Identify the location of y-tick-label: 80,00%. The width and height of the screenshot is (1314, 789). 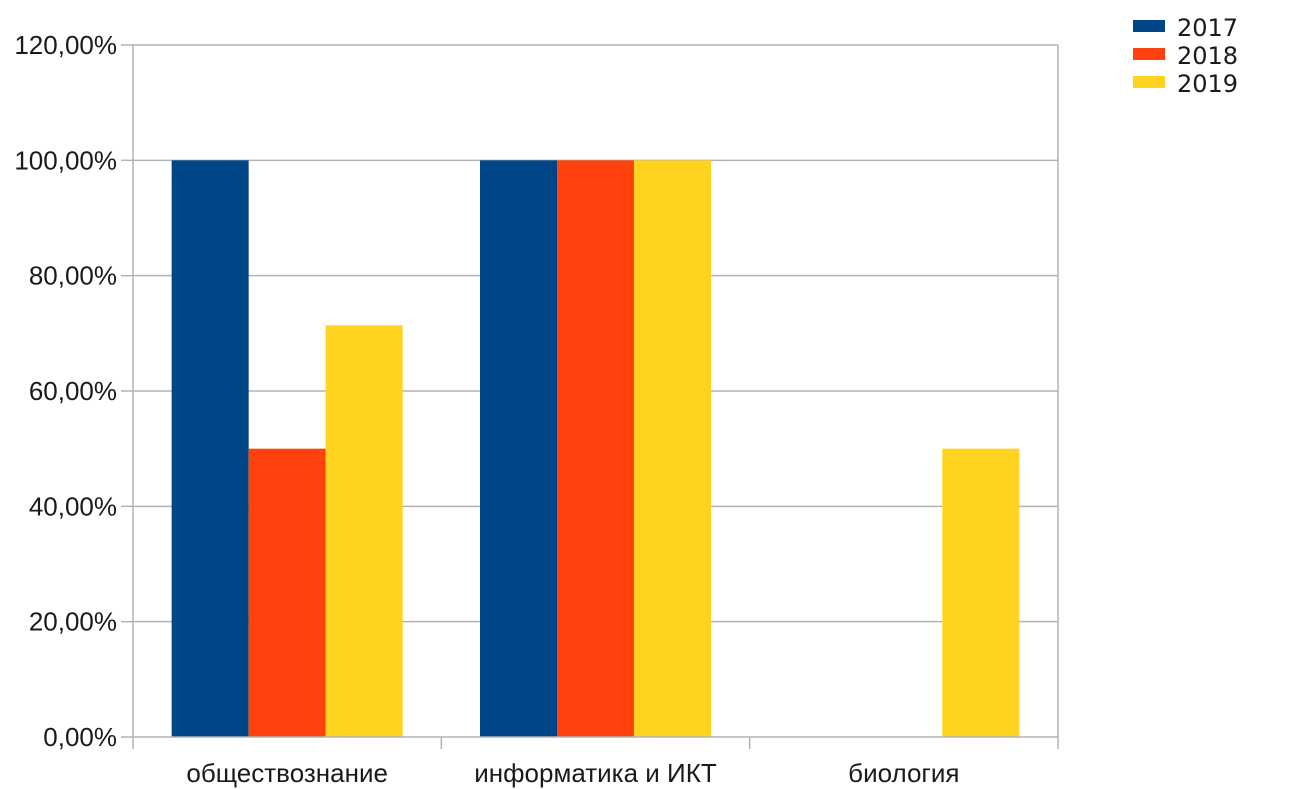
(73, 276).